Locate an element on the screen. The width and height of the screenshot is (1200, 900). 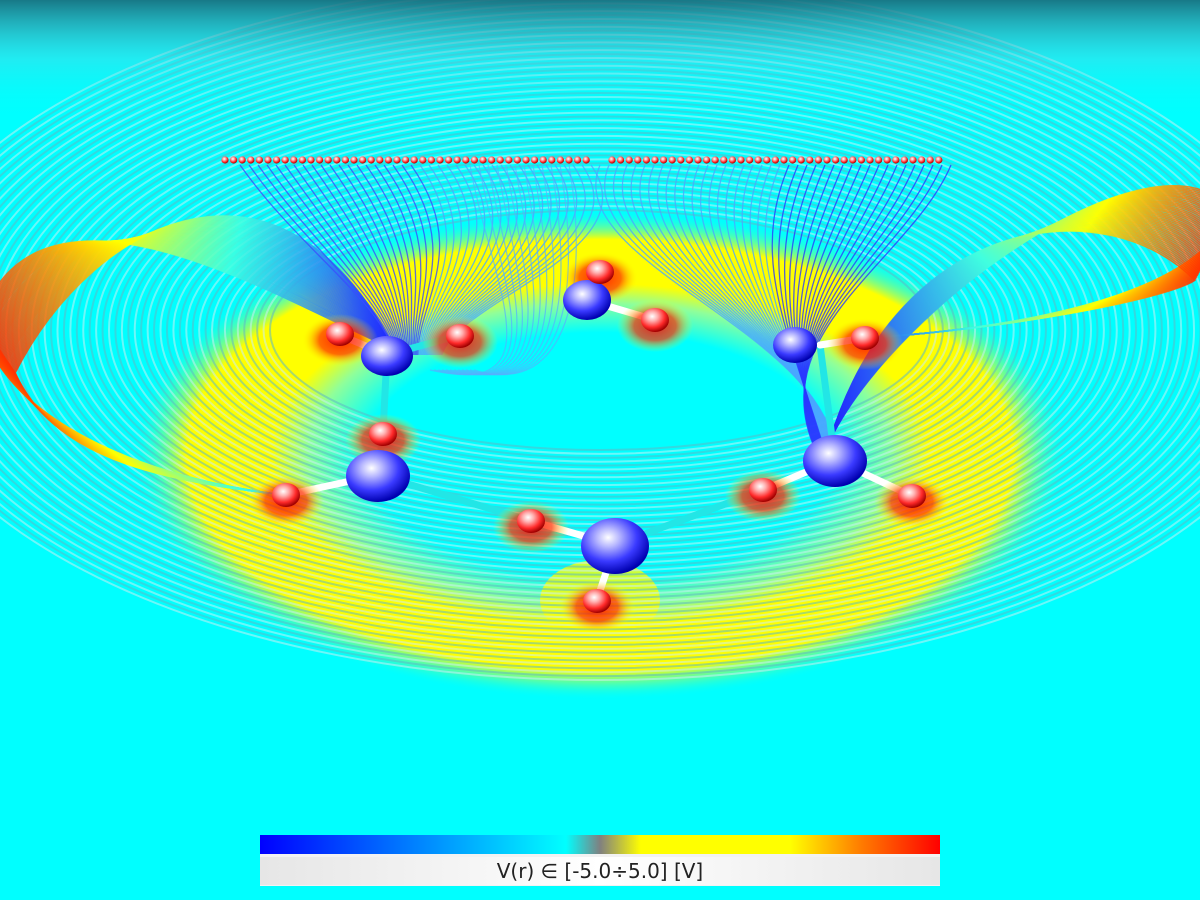
sphere-chain is located at coordinates (582, 160).